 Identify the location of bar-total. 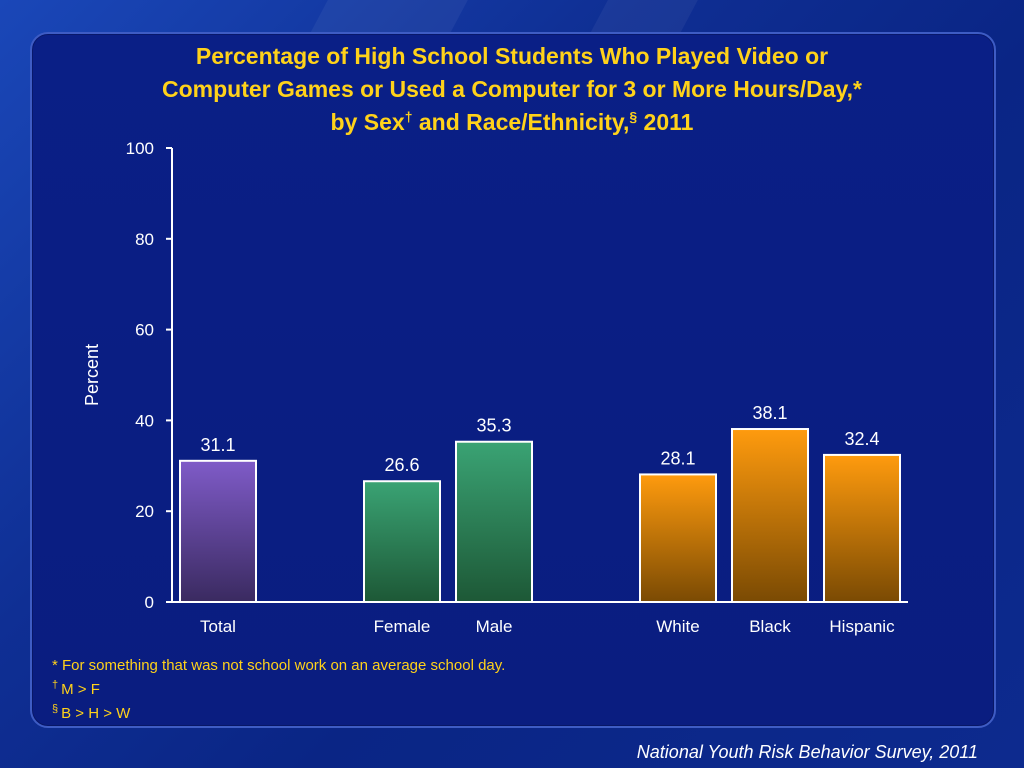
(218, 531).